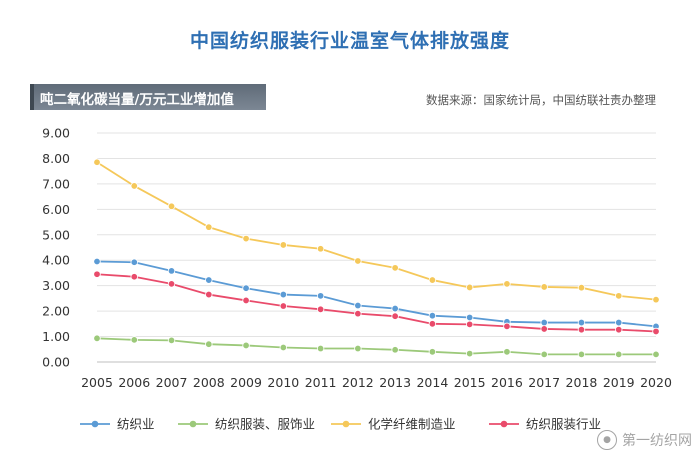  What do you see at coordinates (56, 158) in the screenshot?
I see `y-tick-label: 8.00` at bounding box center [56, 158].